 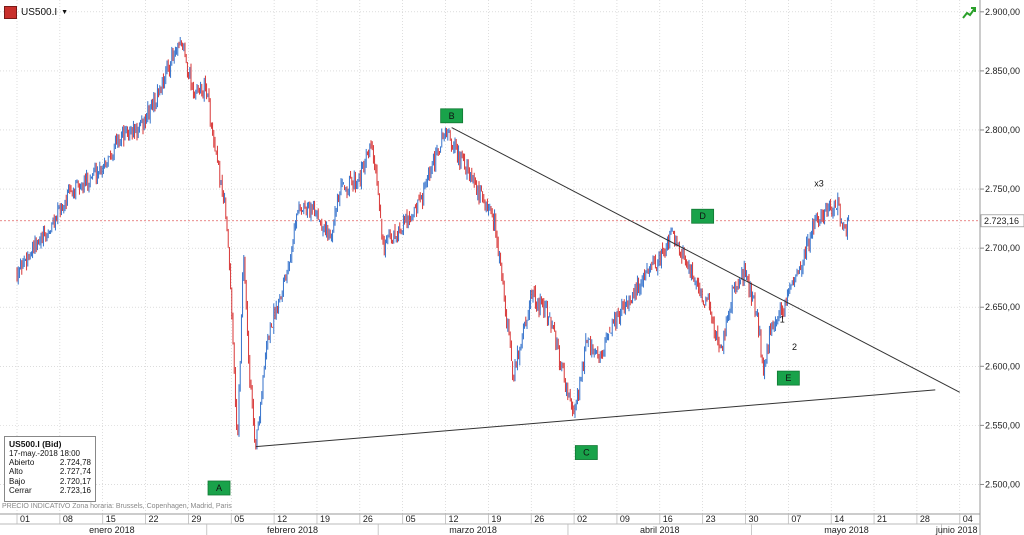 I want to click on current-price-label: 2.723,16, so click(x=1001, y=221).